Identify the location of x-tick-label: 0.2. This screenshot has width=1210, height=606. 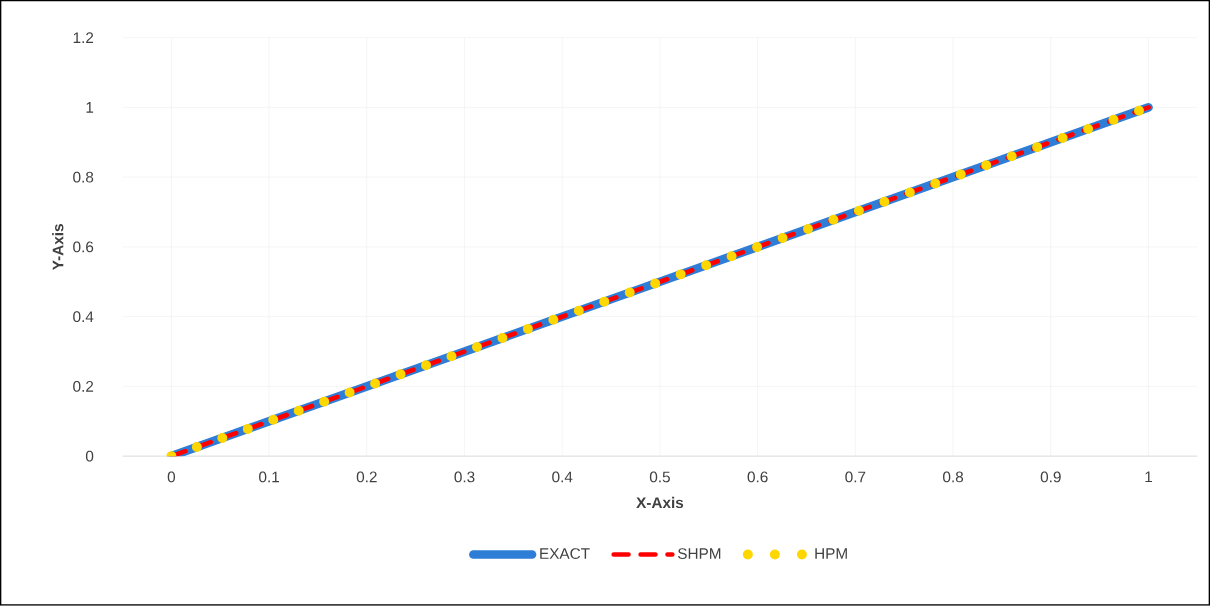
(366, 477).